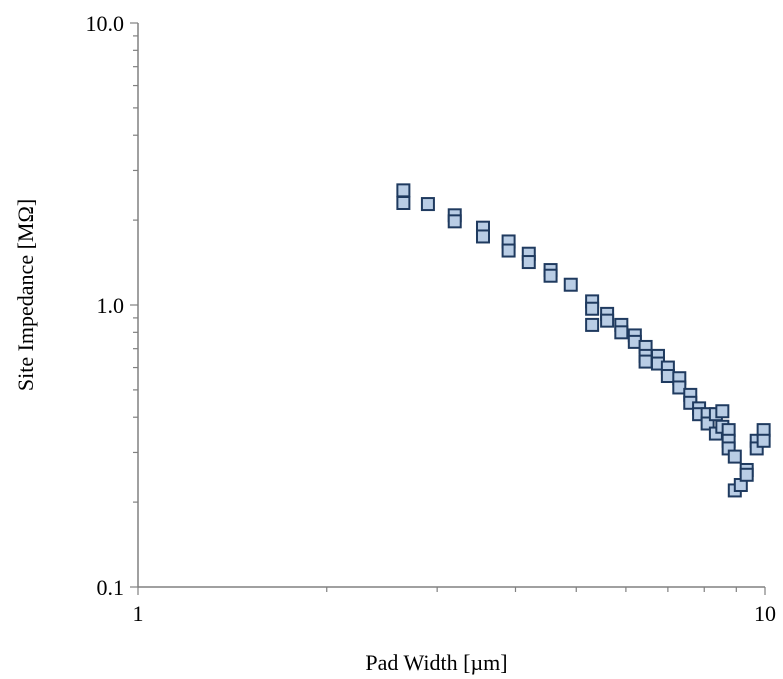 This screenshot has width=783, height=679. What do you see at coordinates (138, 613) in the screenshot?
I see `x-tick-label: 1` at bounding box center [138, 613].